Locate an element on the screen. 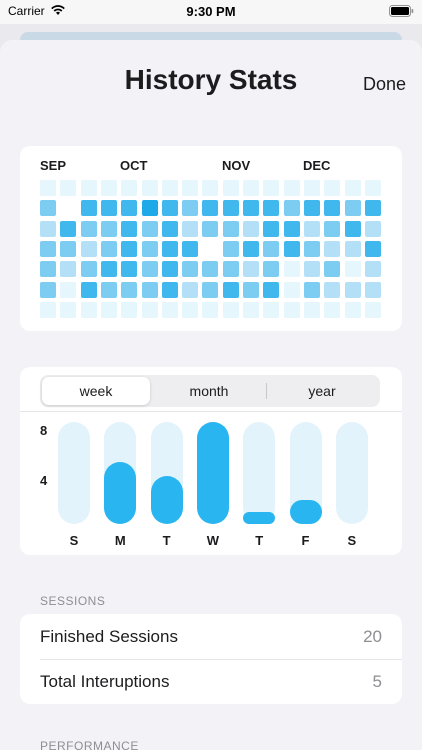 This screenshot has width=422, height=750. wifi-icon is located at coordinates (58, 10).